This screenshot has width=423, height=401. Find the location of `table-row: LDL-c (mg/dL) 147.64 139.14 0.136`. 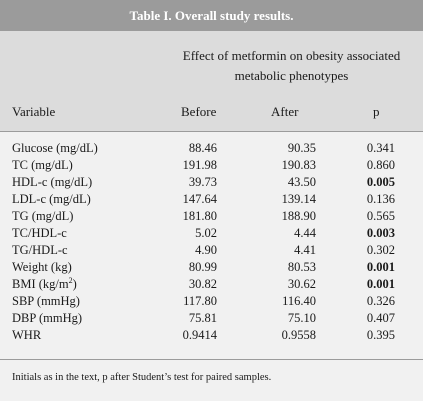

table-row: LDL-c (mg/dL) 147.64 139.14 0.136 is located at coordinates (211, 199).